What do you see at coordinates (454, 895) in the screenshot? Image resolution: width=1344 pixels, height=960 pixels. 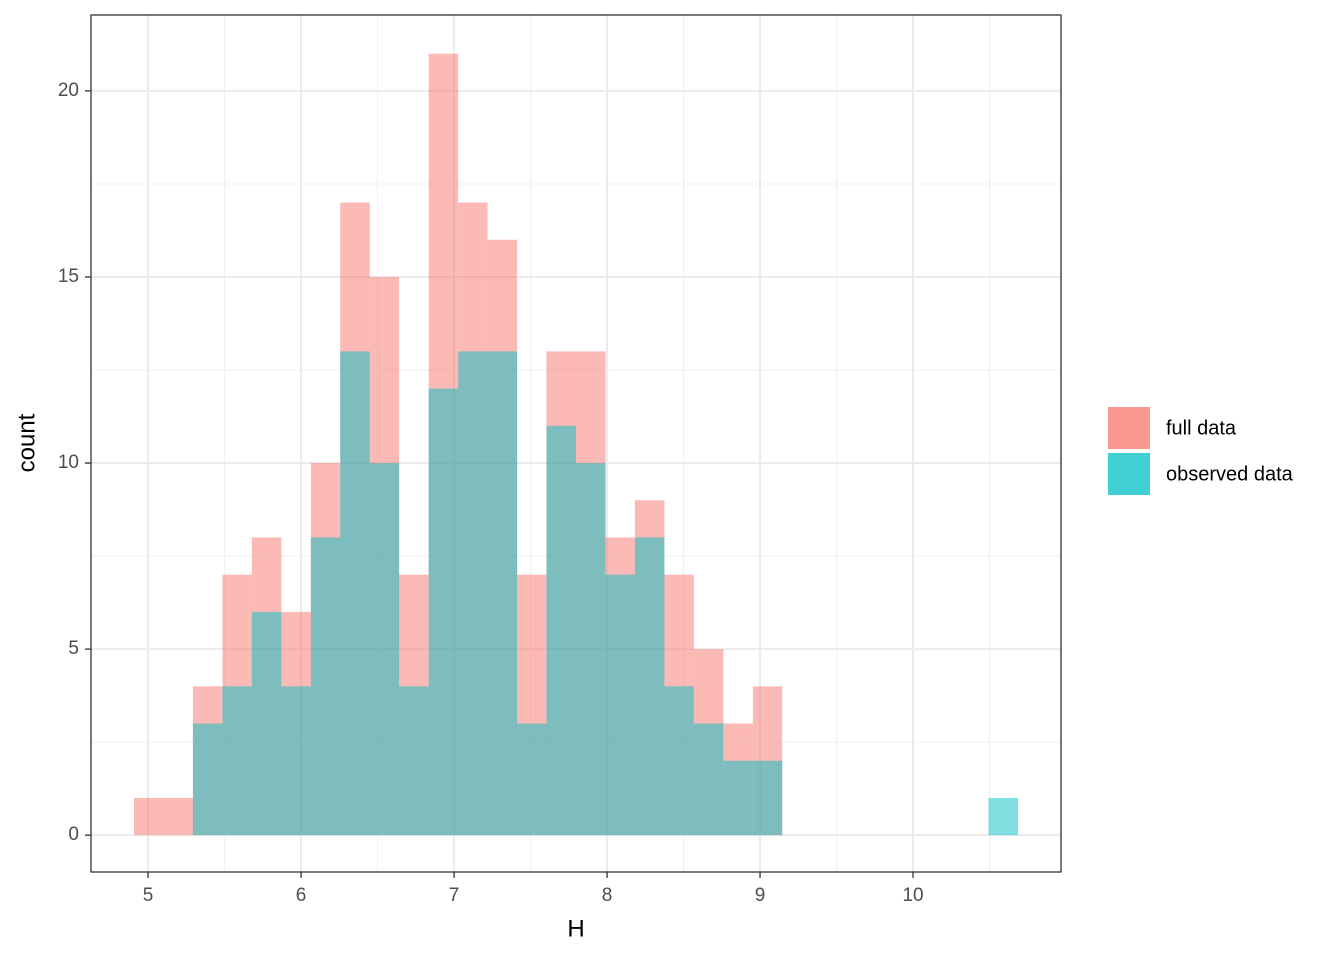 I see `x-tick-label: 7` at bounding box center [454, 895].